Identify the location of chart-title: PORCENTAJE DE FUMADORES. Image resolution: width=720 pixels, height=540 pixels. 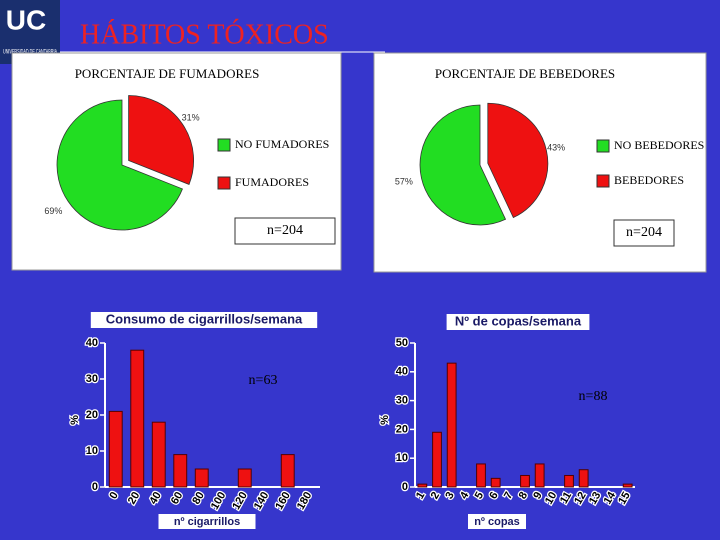
(167, 73).